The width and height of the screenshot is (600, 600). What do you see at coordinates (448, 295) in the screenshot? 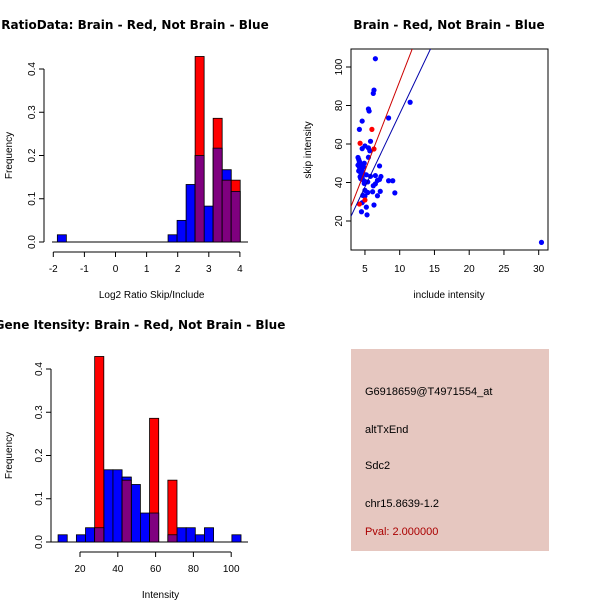
I see `x-axis-label: include intensity` at bounding box center [448, 295].